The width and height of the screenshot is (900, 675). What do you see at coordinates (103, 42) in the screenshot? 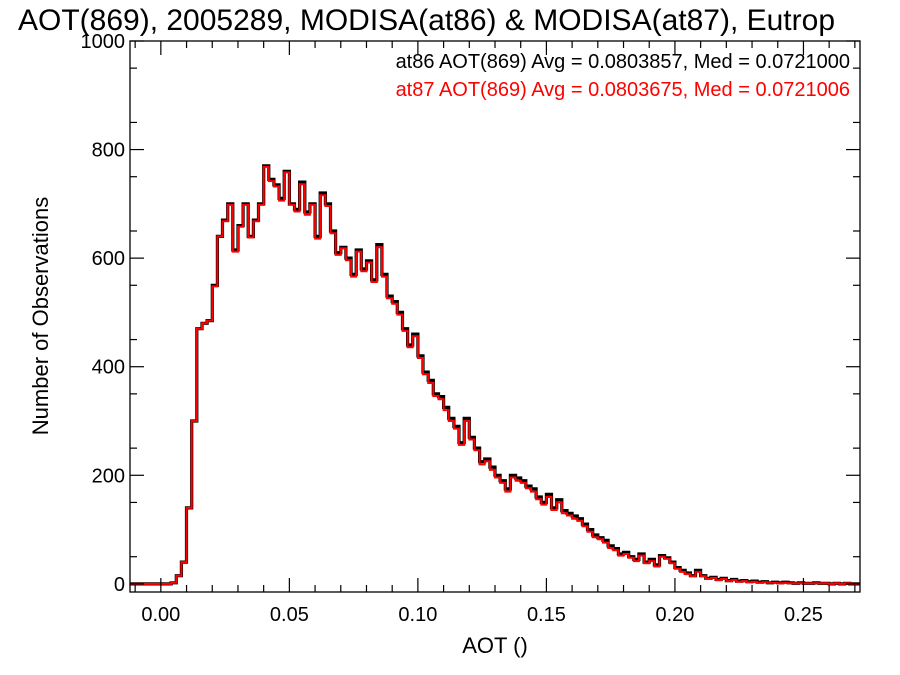
I see `y-tick-label: 1000` at bounding box center [103, 42].